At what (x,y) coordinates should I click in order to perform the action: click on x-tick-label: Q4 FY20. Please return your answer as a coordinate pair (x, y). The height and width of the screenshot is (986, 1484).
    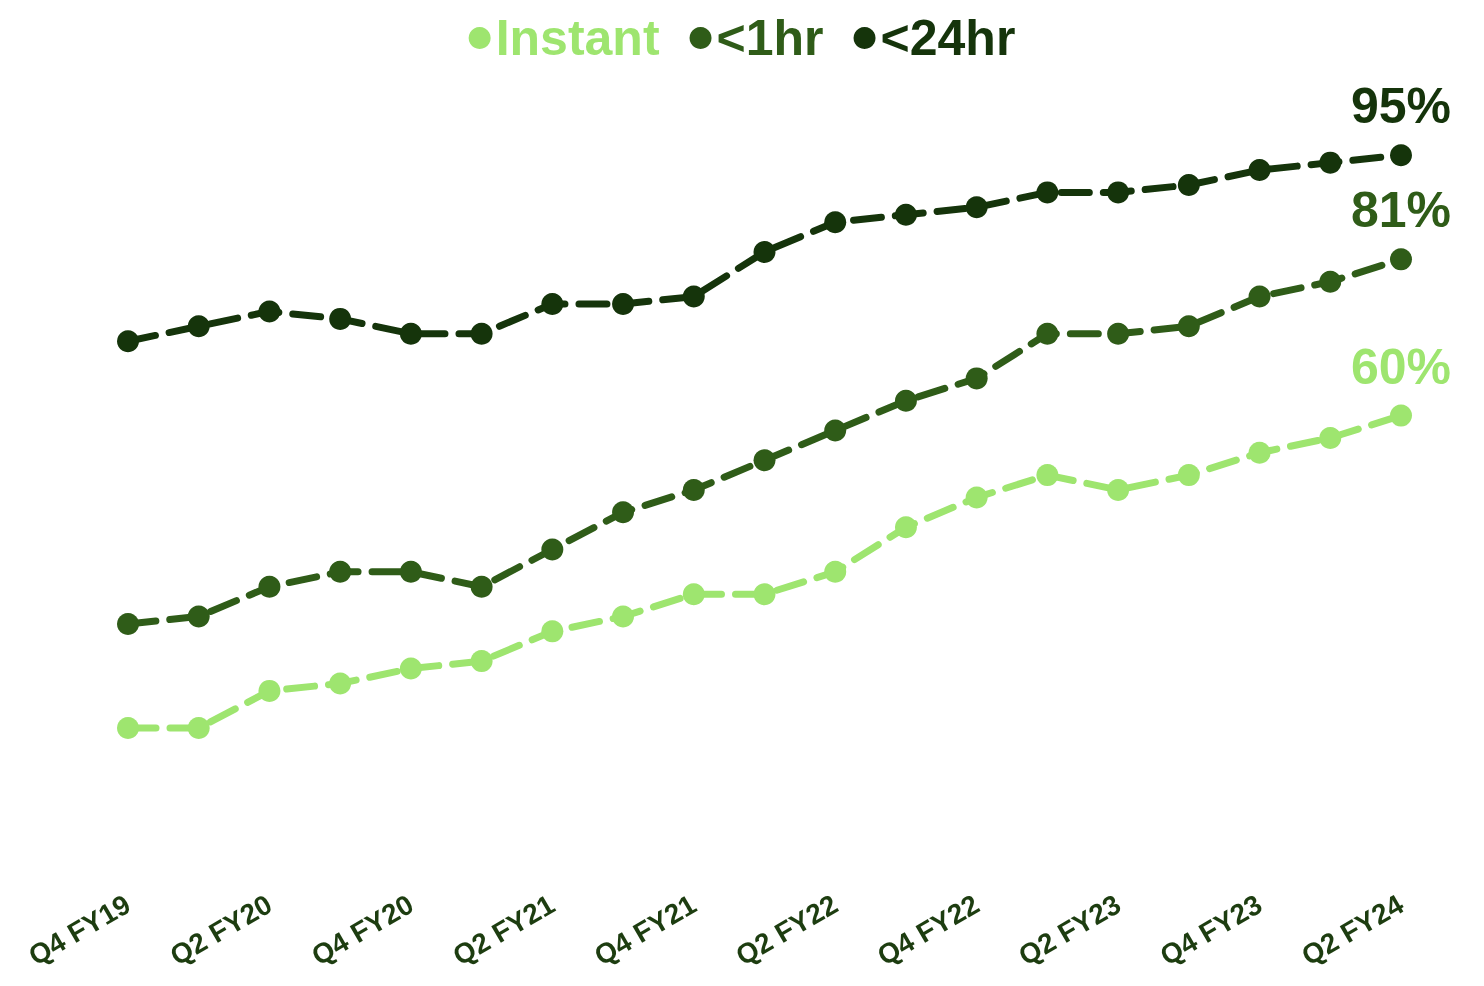
    Looking at the image, I should click on (362, 930).